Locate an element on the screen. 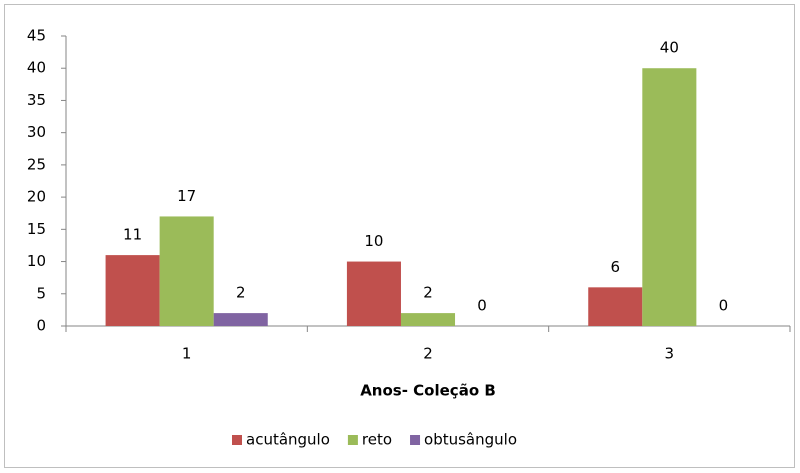 The image size is (800, 473). y-tick-label: 45 is located at coordinates (36, 36).